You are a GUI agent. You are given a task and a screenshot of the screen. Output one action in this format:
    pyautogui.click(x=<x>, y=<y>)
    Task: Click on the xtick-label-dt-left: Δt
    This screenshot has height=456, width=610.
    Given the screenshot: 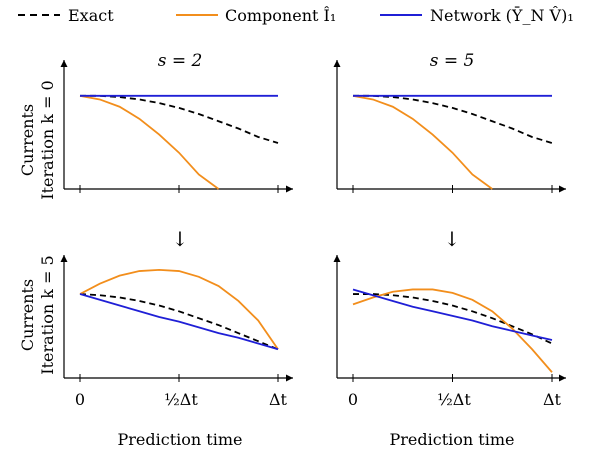 What is the action you would take?
    pyautogui.click(x=278, y=399)
    